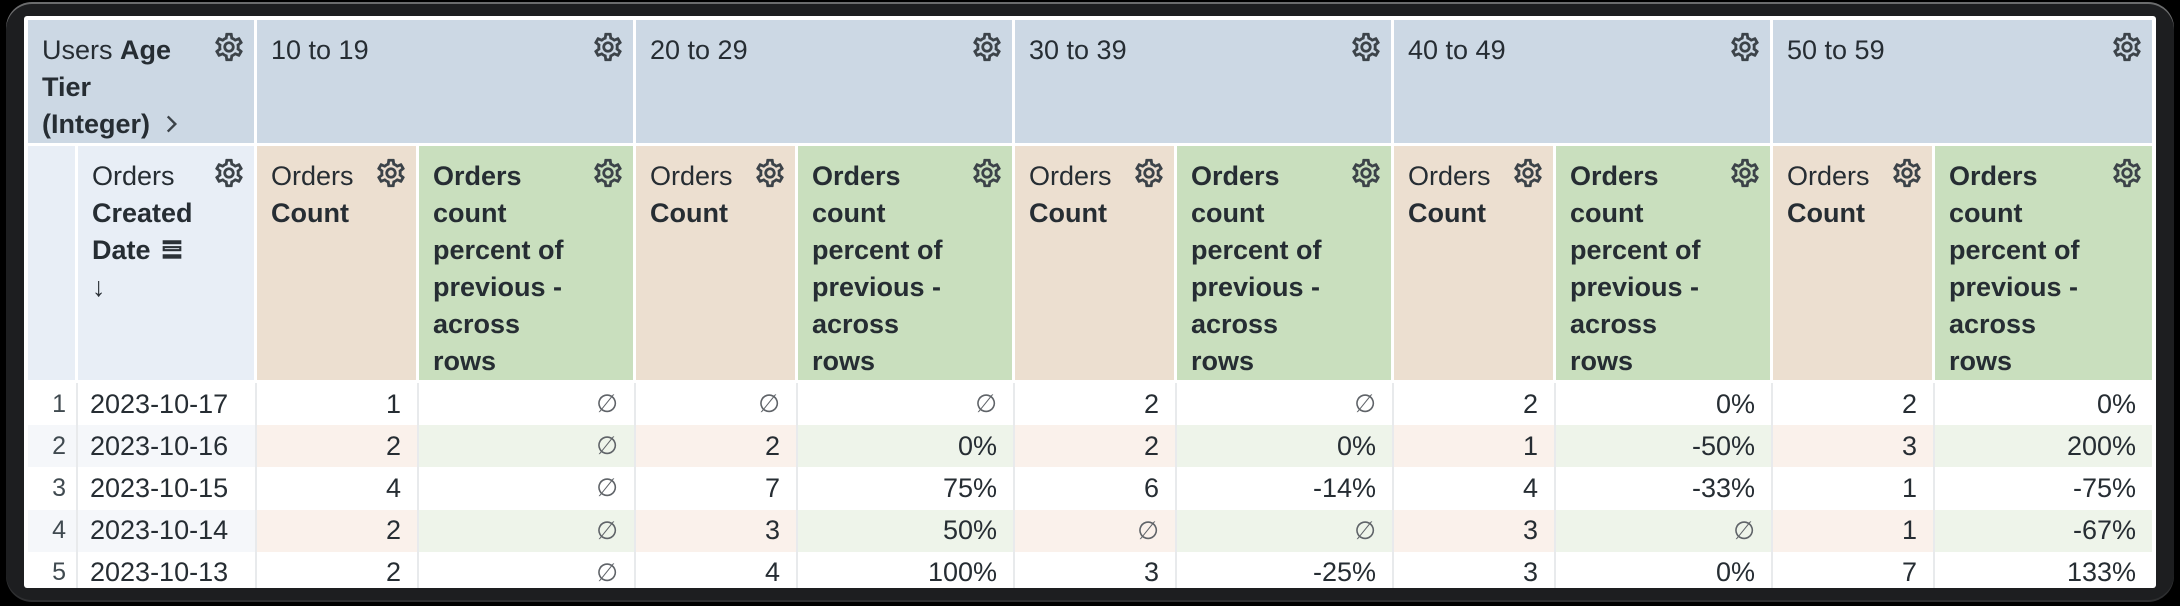 This screenshot has width=2180, height=606. Describe the element at coordinates (1664, 488) in the screenshot. I see `percent-value-cell: -33%` at that location.